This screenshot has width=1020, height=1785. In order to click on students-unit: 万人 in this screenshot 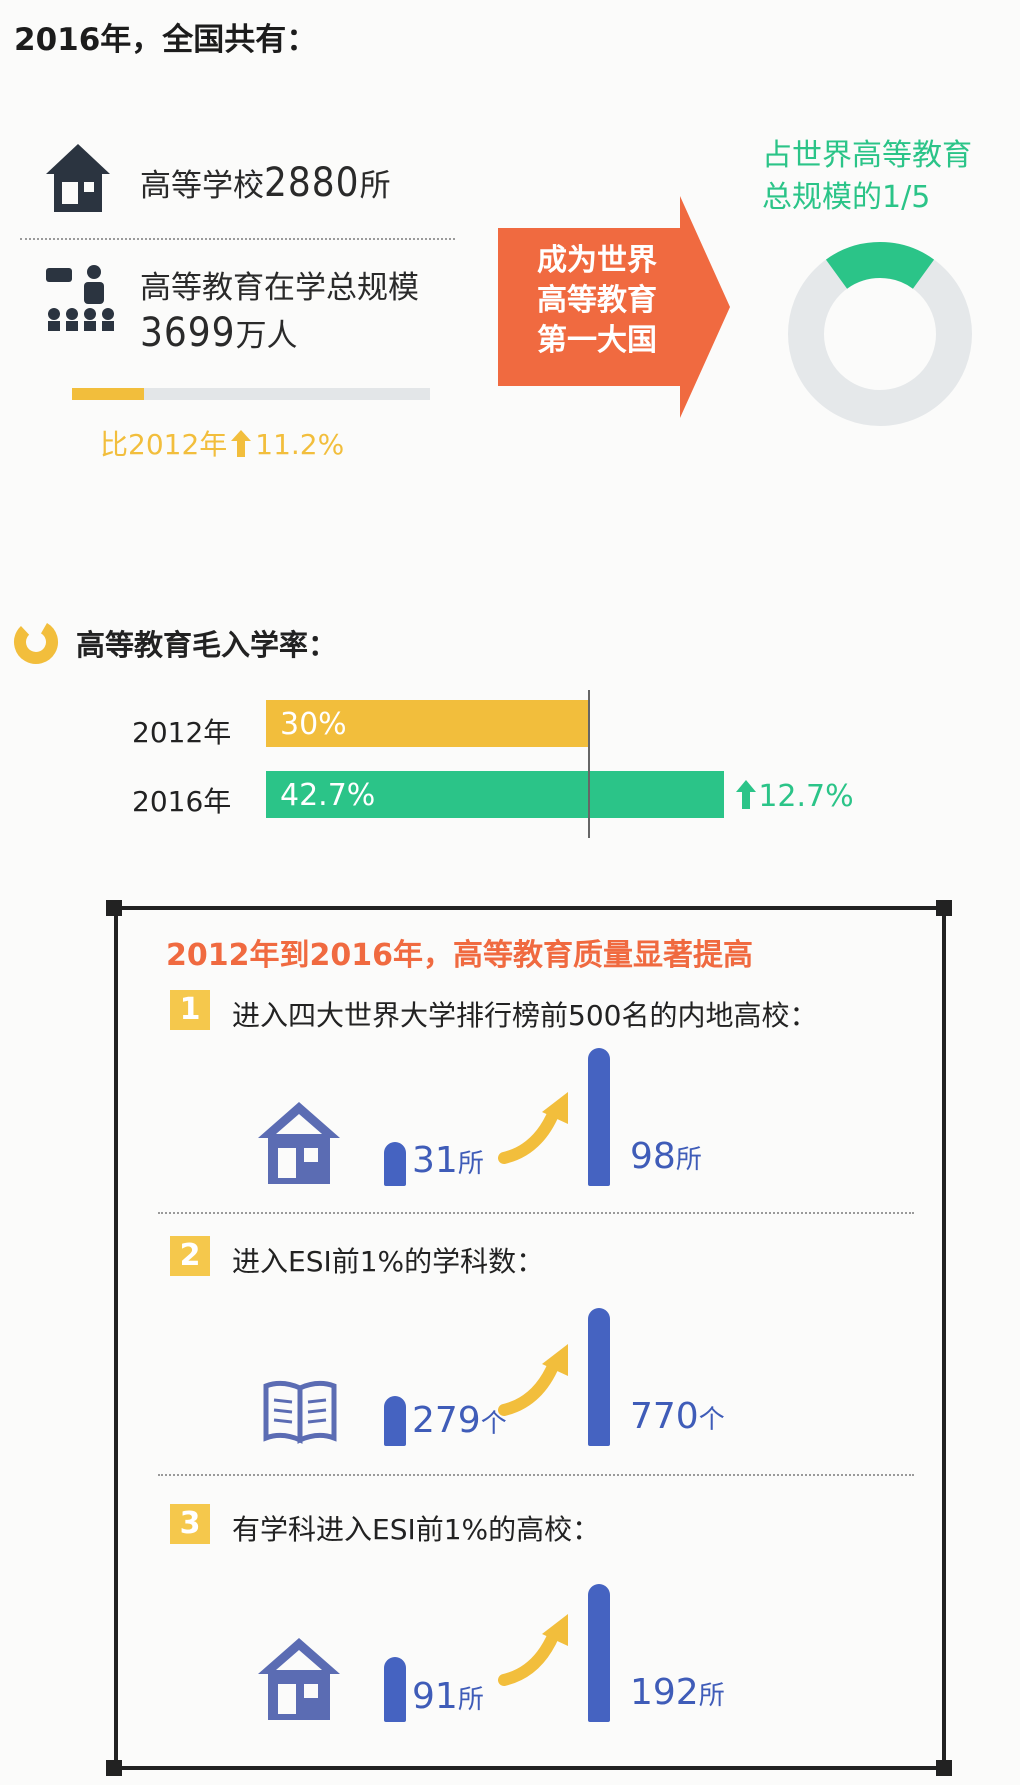, I will do `click(266, 336)`.